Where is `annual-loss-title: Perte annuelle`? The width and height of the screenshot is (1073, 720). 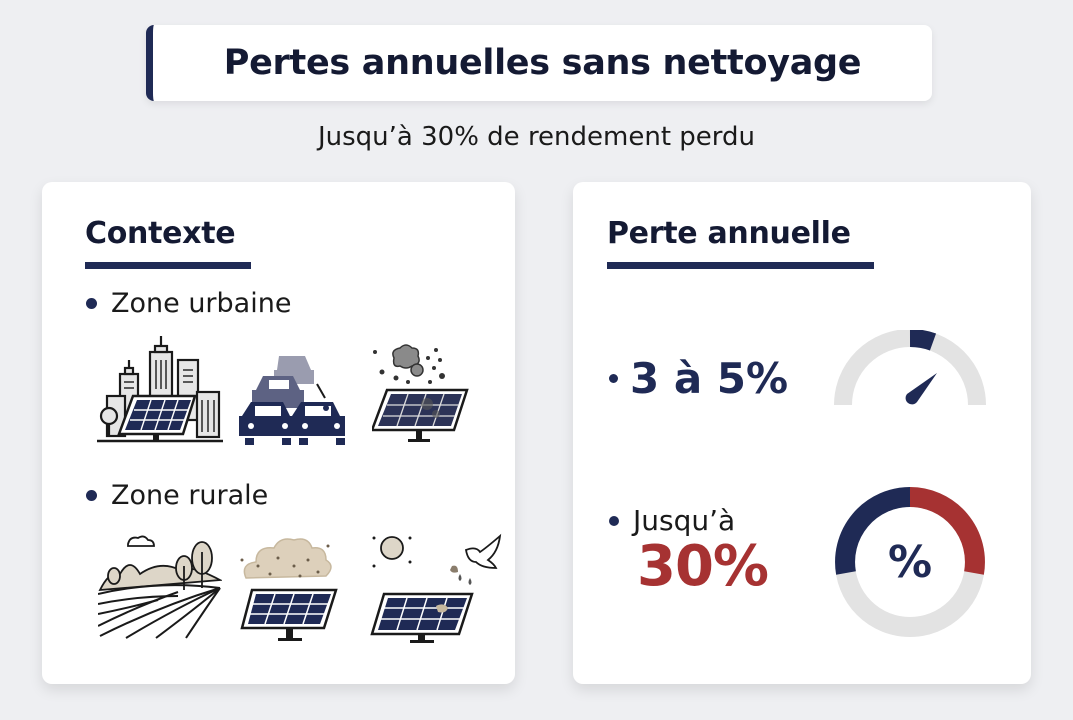
annual-loss-title: Perte annuelle is located at coordinates (729, 233).